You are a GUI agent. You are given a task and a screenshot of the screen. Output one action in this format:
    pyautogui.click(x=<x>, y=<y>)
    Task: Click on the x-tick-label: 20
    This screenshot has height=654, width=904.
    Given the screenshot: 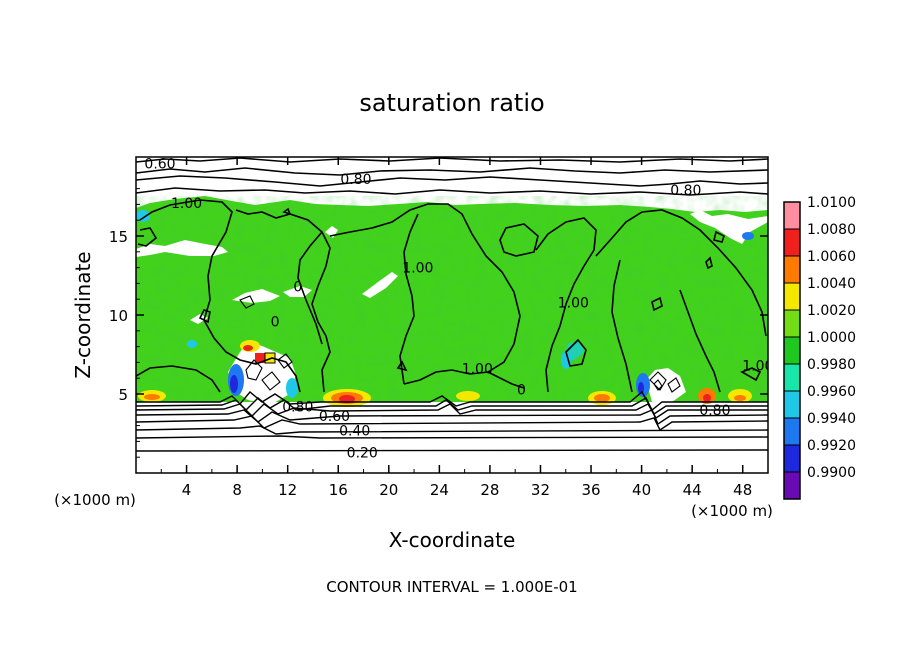 What is the action you would take?
    pyautogui.click(x=388, y=490)
    